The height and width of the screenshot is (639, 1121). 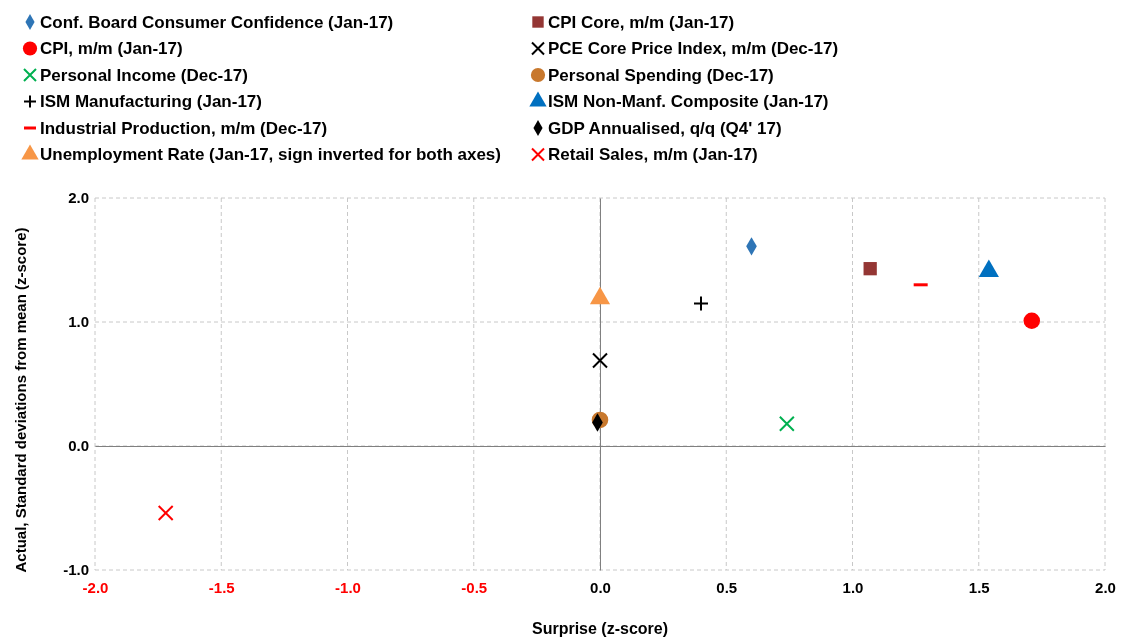 I want to click on legend-label: ISM Manufacturing (Jan-17), so click(x=151, y=102).